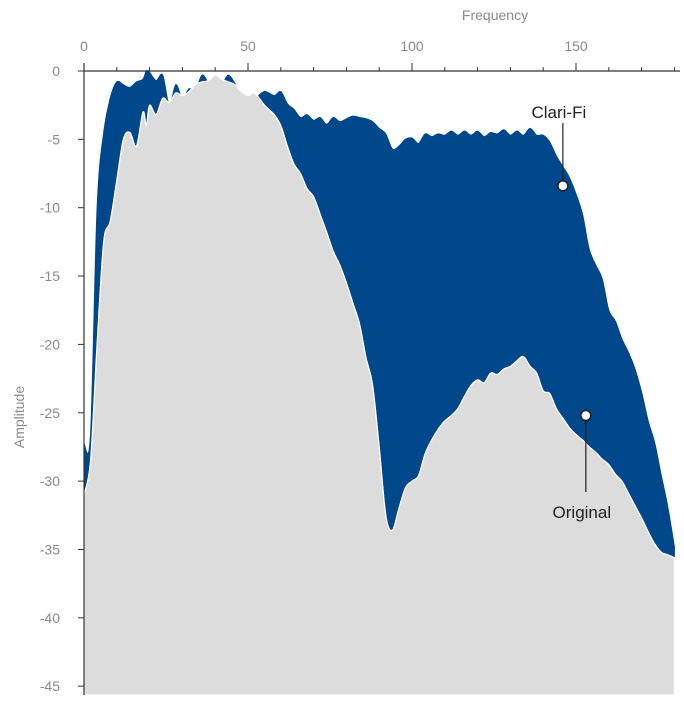  What do you see at coordinates (495, 15) in the screenshot?
I see `x-axis-title: Frequency` at bounding box center [495, 15].